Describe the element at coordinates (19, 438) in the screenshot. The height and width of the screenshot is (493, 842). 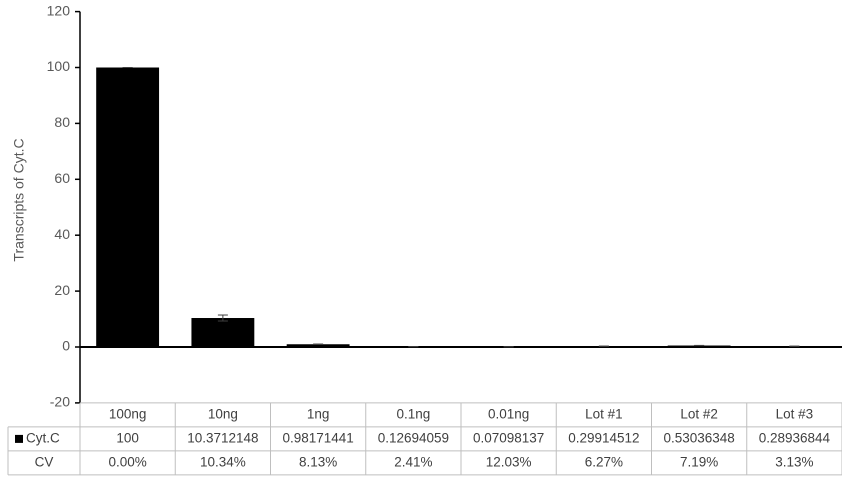
I see `legend-key` at that location.